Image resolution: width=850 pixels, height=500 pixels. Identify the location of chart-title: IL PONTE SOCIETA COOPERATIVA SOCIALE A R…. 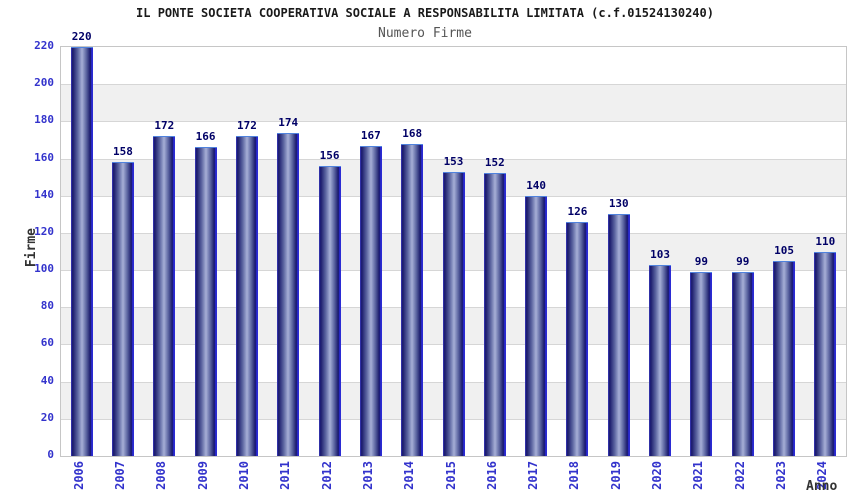
(425, 13).